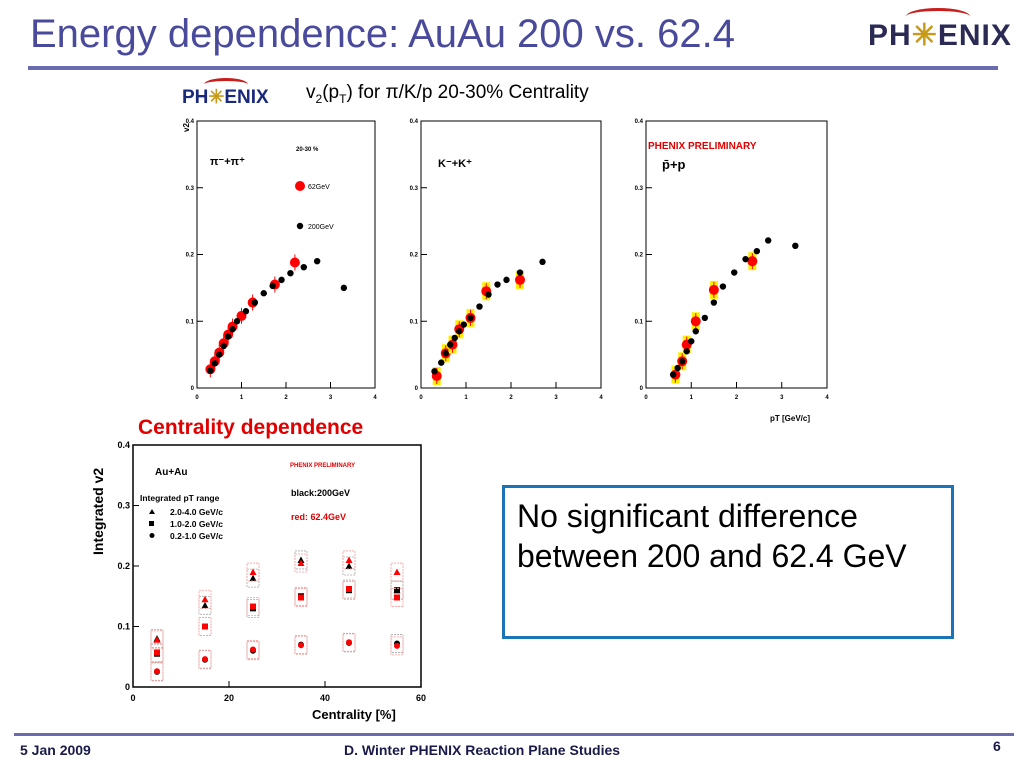 This screenshot has width=1024, height=768. I want to click on logo-small-text-left: PH, so click(195, 97).